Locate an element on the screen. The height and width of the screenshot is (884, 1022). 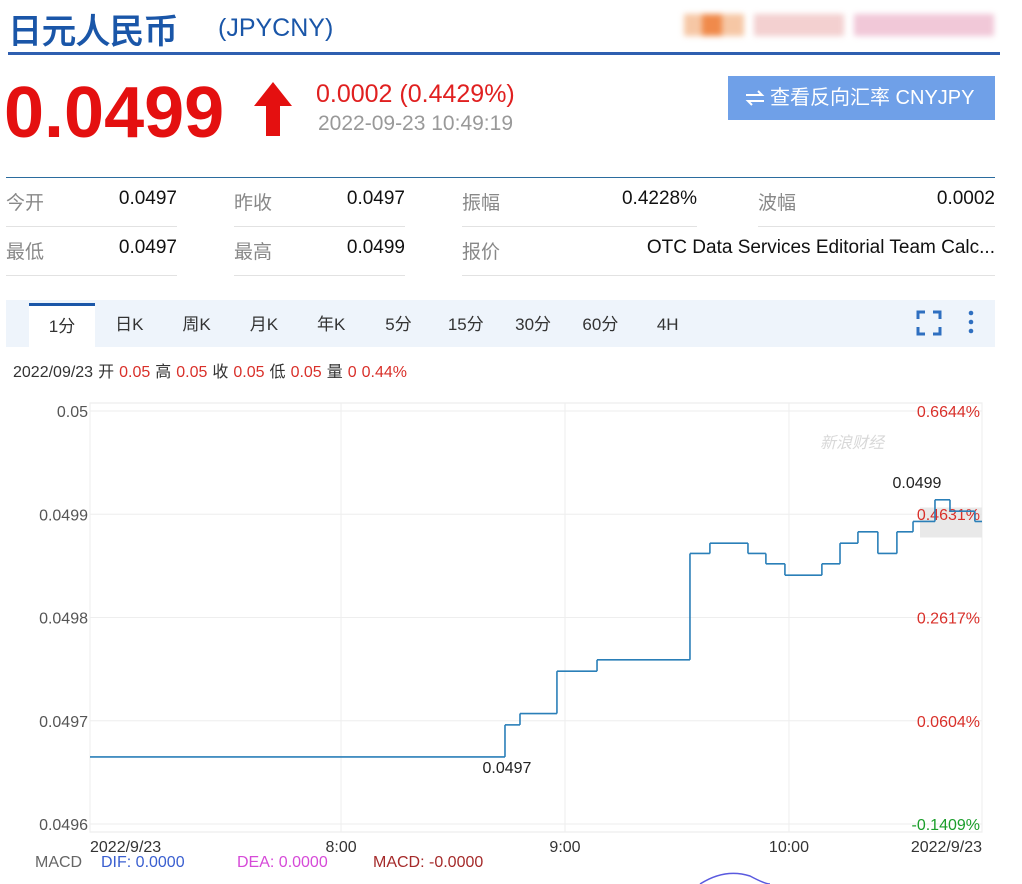
y-tick-label: 0.05 is located at coordinates (72, 412).